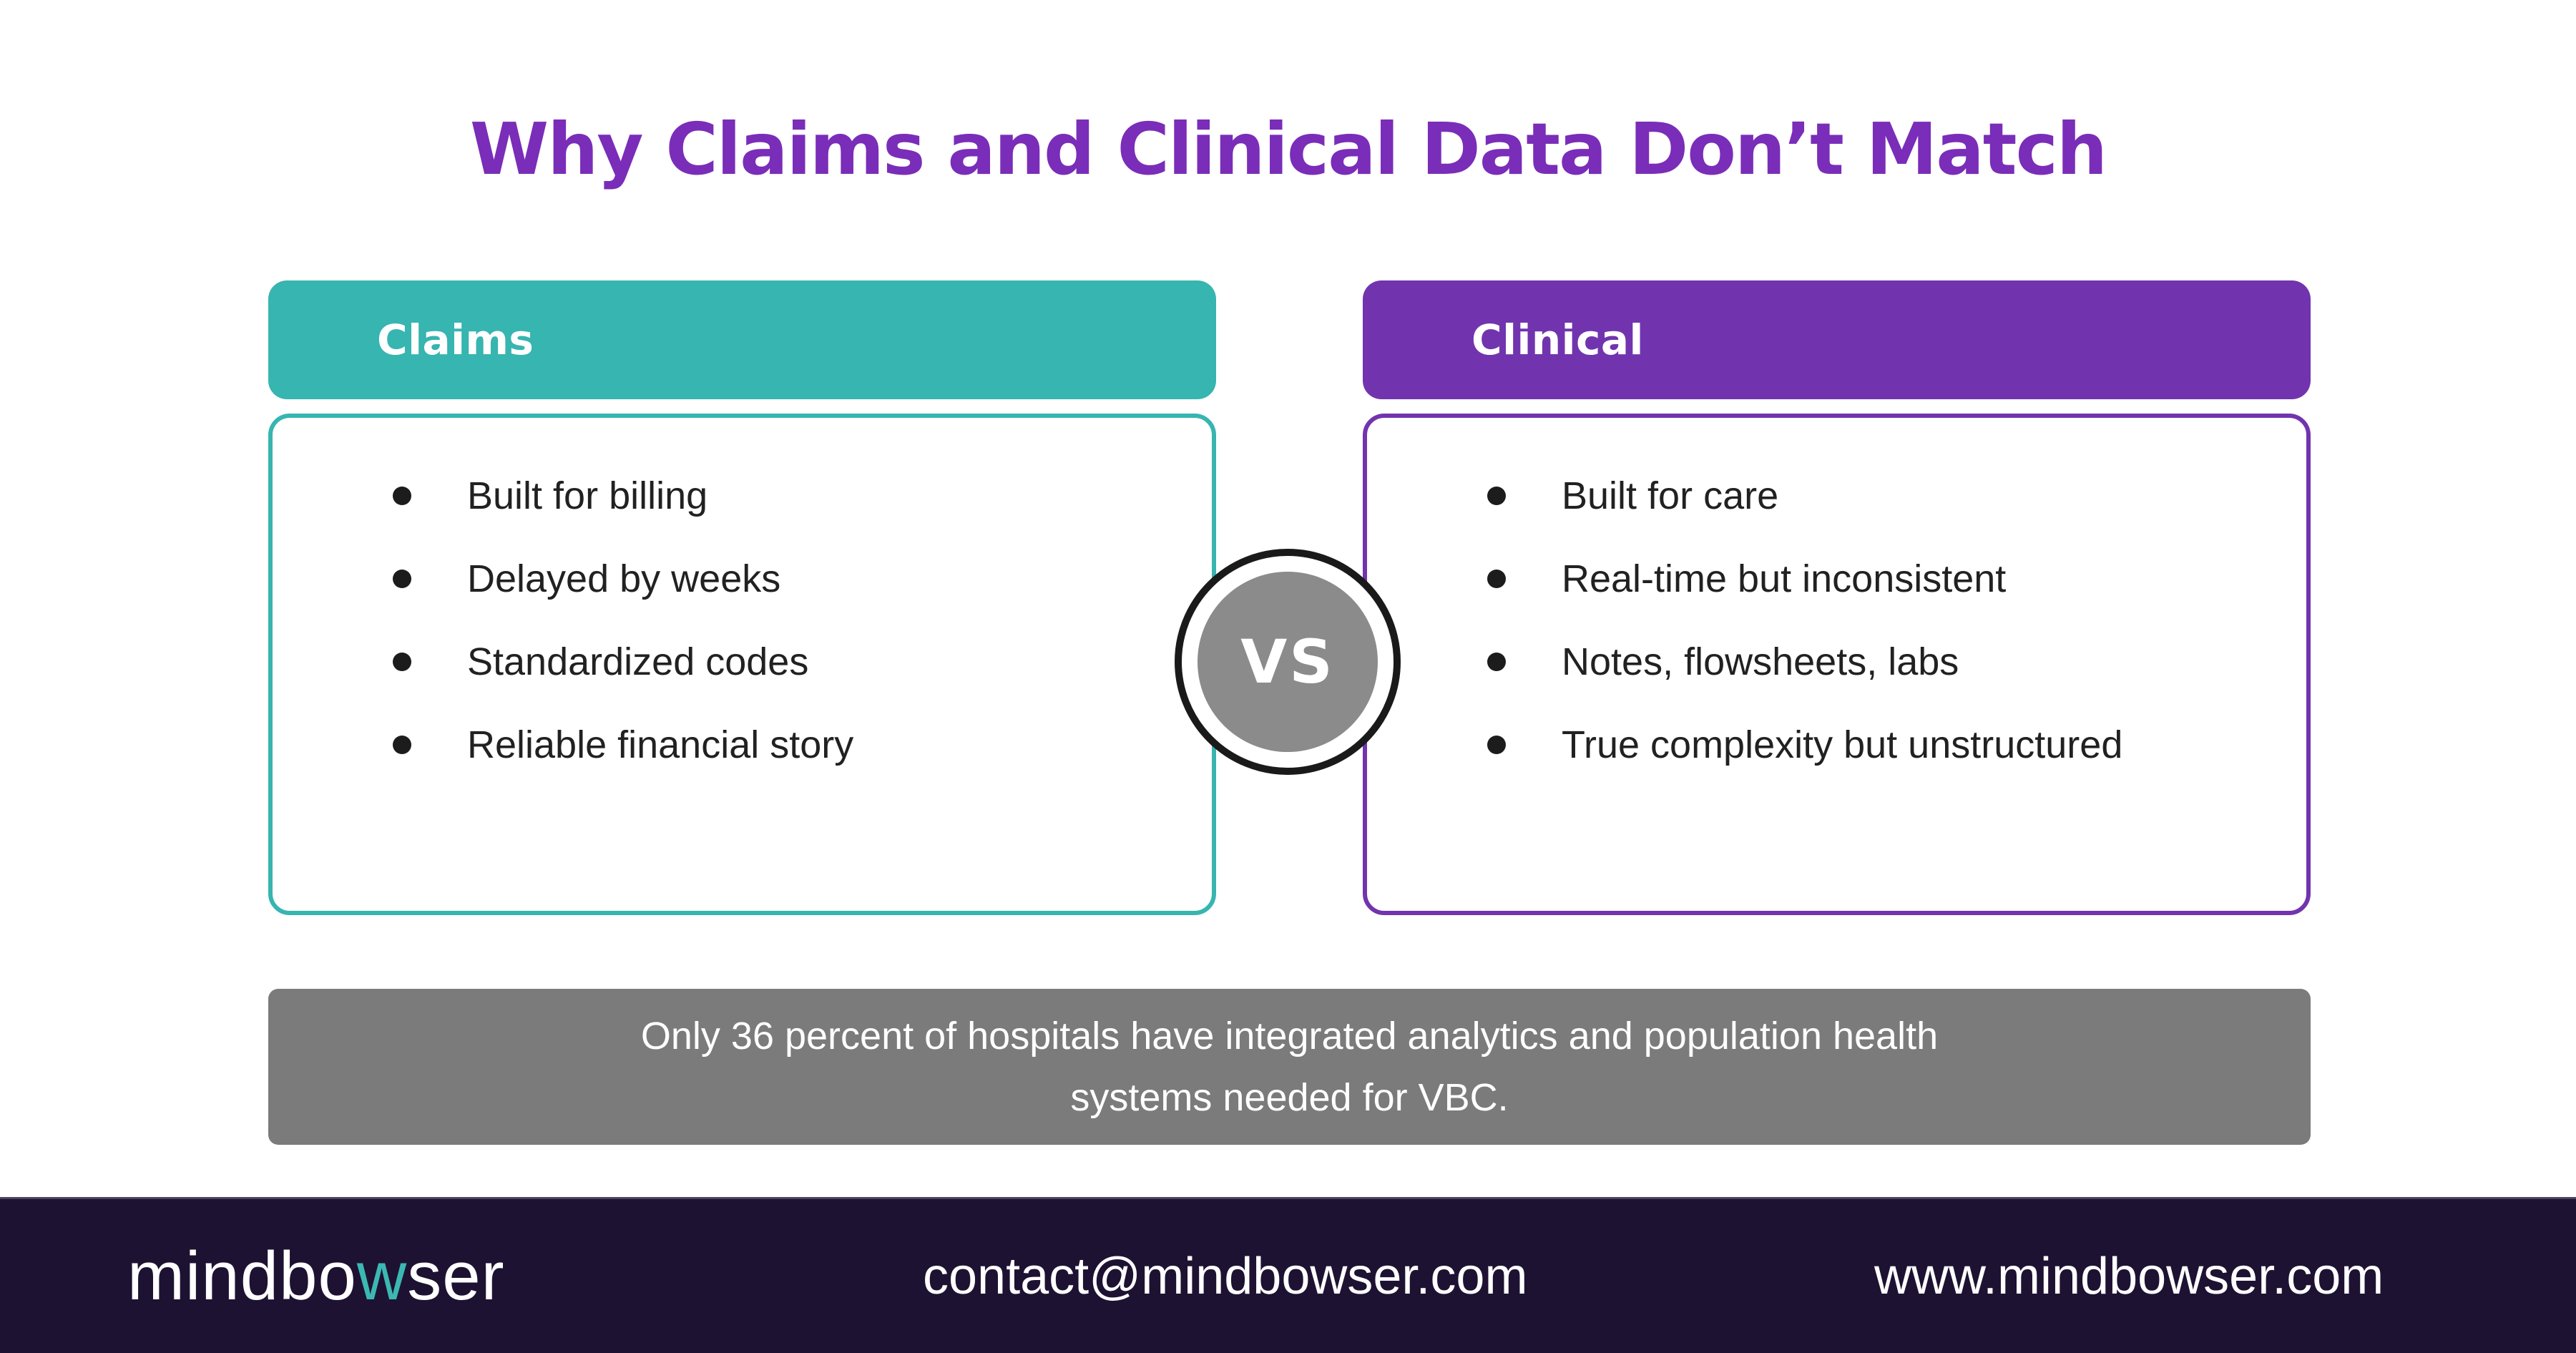 This screenshot has height=1353, width=2576. I want to click on bullet-text: Delayed by weeks, so click(624, 578).